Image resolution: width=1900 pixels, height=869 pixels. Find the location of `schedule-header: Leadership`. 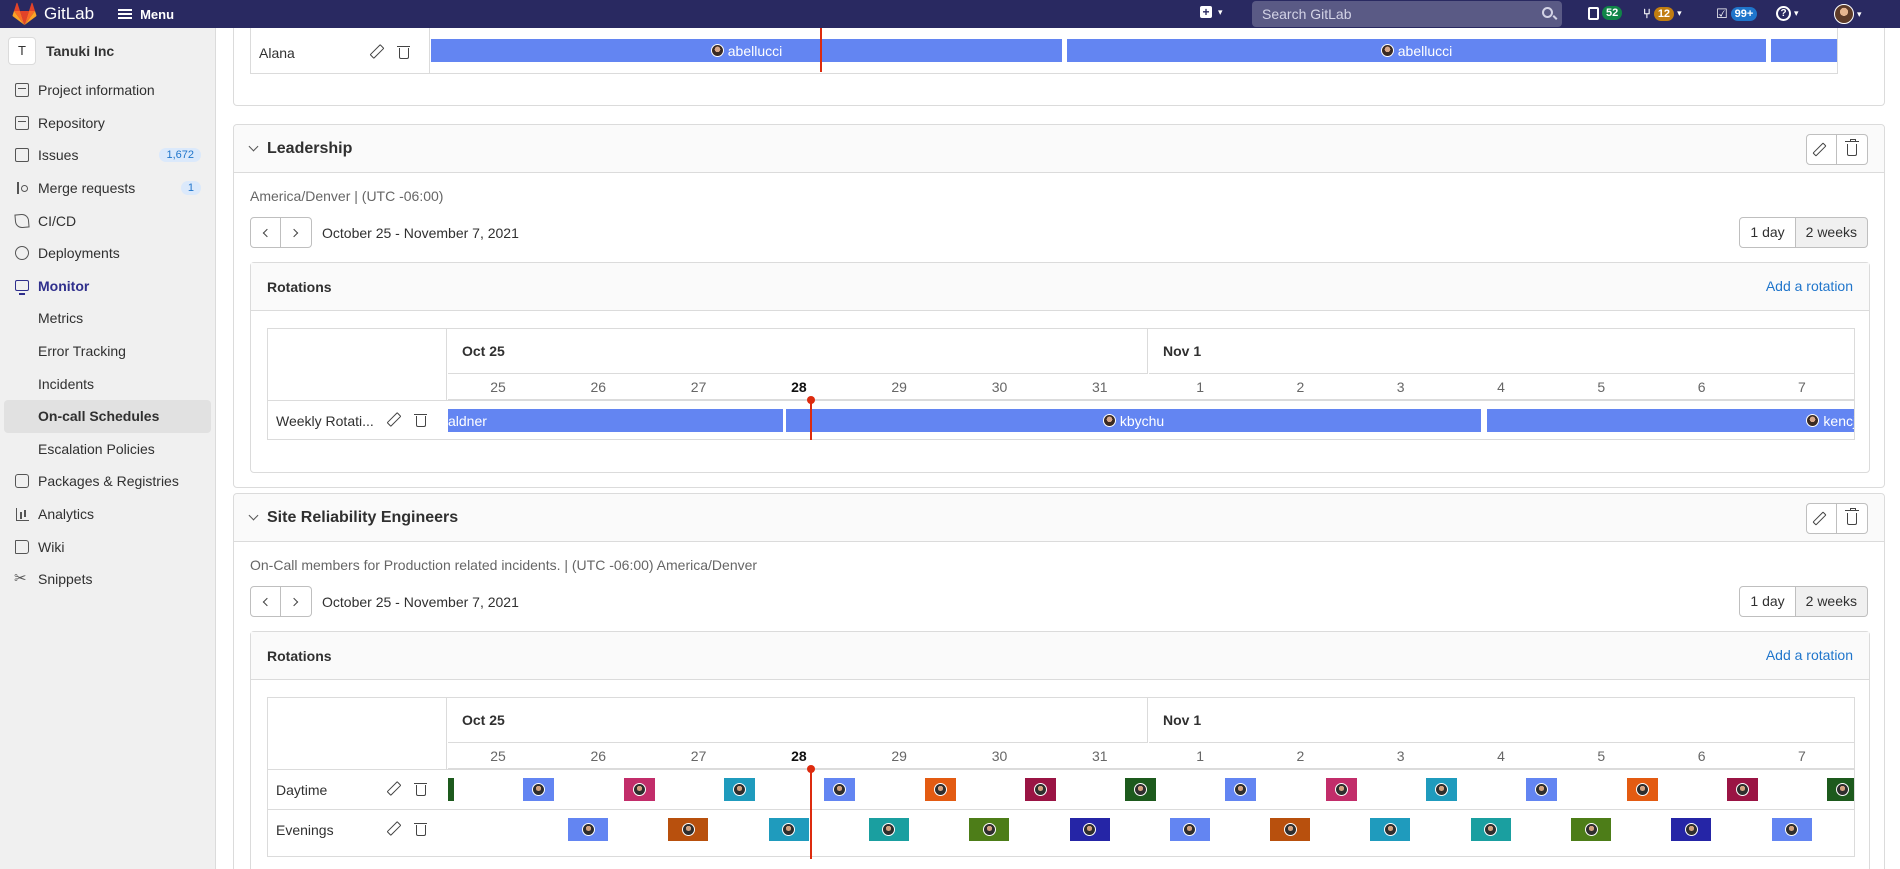

schedule-header: Leadership is located at coordinates (1059, 149).